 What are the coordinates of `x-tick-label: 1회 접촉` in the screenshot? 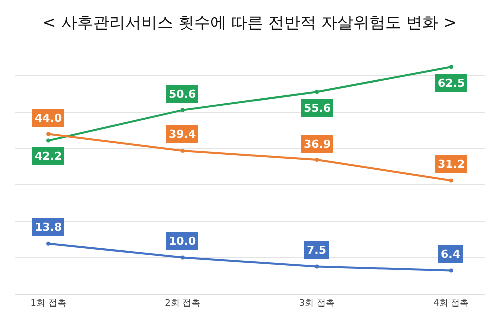 It's located at (48, 303).